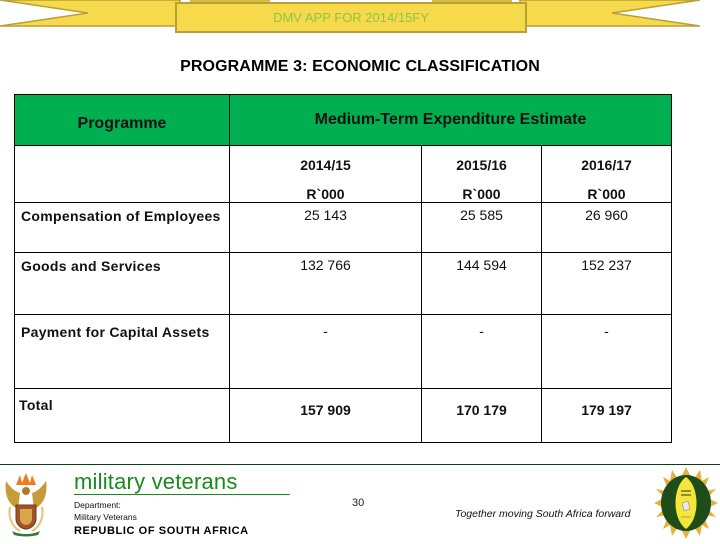 The height and width of the screenshot is (544, 720). Describe the element at coordinates (122, 415) in the screenshot. I see `row-label: Total` at that location.